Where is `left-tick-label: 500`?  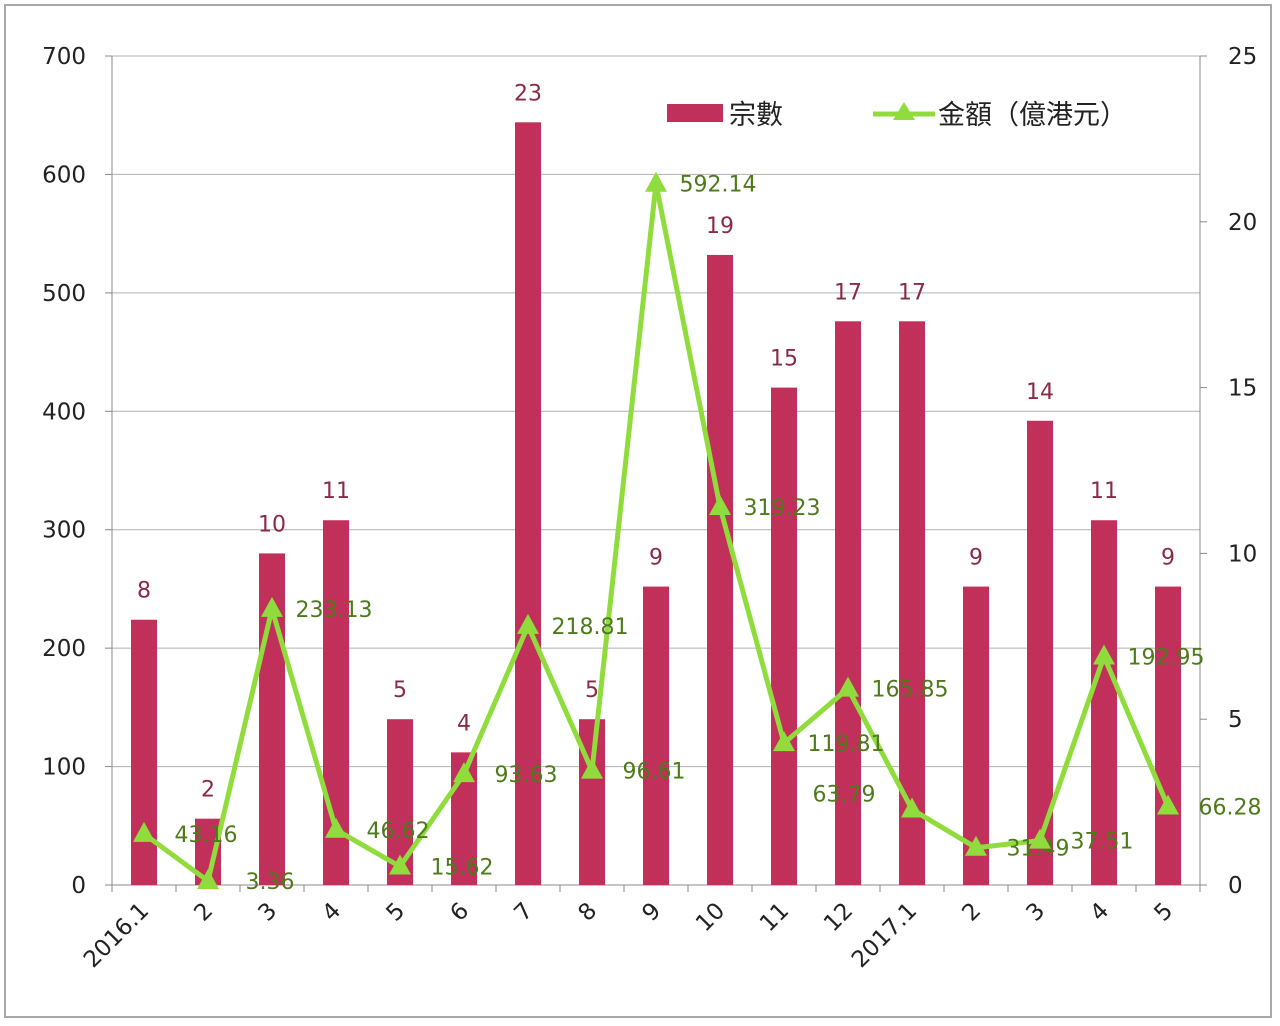
left-tick-label: 500 is located at coordinates (64, 294).